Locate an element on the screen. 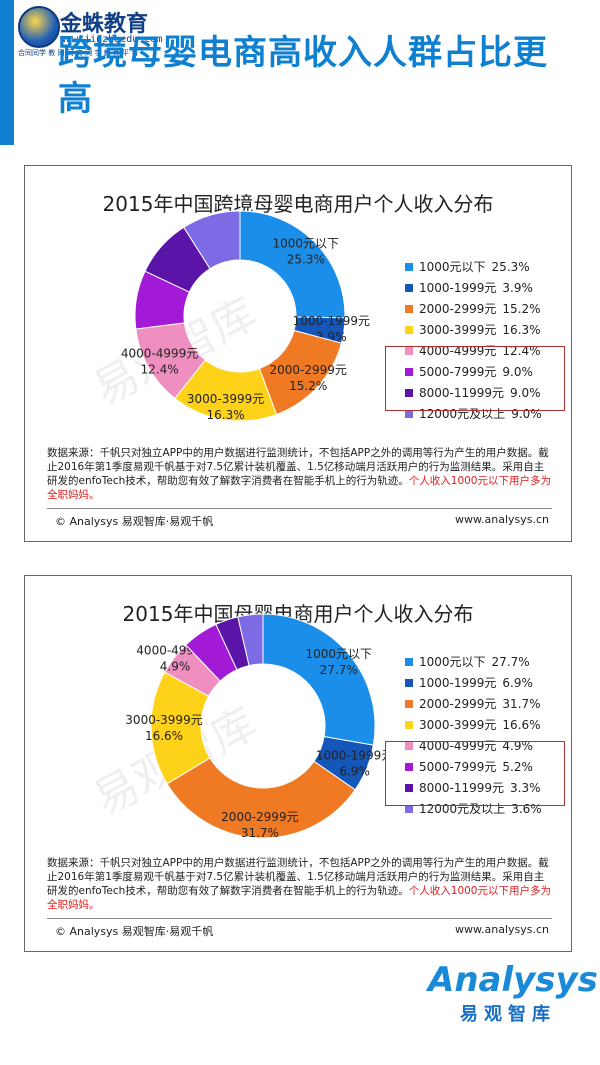 This screenshot has width=600, height=1065. legend-item: 4000-4999元 4.9% is located at coordinates (490, 745).